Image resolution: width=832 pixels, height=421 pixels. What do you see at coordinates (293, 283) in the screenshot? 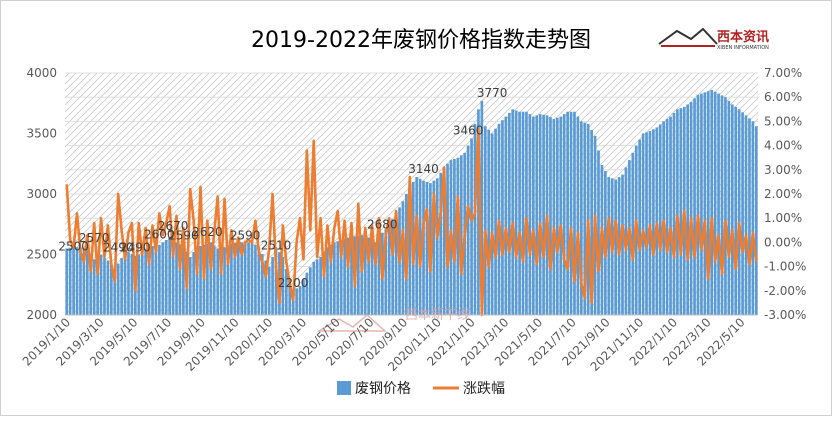
I see `data-label: 2200` at bounding box center [293, 283].